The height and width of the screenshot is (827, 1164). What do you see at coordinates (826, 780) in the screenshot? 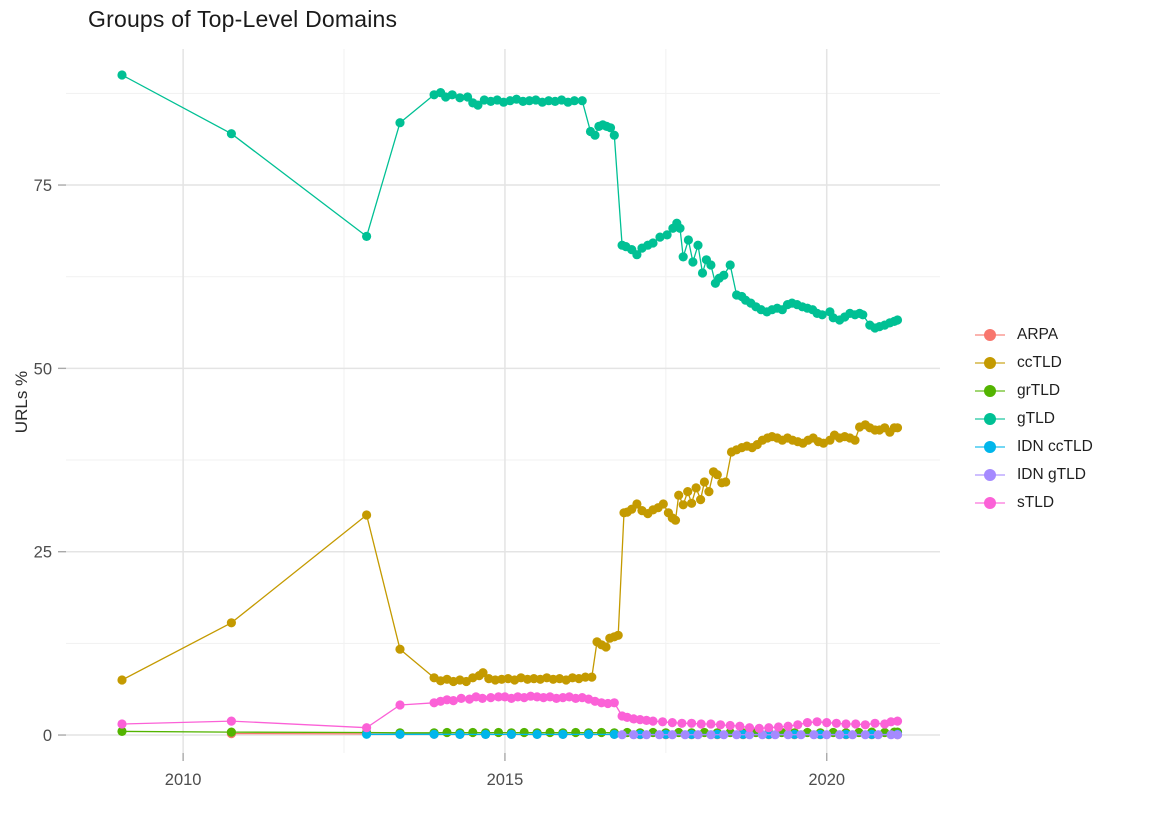
I see `x-tick-label: 2020` at bounding box center [826, 780].